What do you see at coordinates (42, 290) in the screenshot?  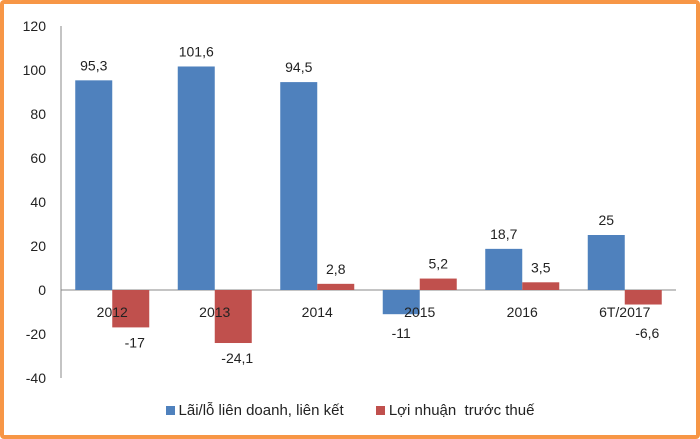 I see `y-tick-label: 0` at bounding box center [42, 290].